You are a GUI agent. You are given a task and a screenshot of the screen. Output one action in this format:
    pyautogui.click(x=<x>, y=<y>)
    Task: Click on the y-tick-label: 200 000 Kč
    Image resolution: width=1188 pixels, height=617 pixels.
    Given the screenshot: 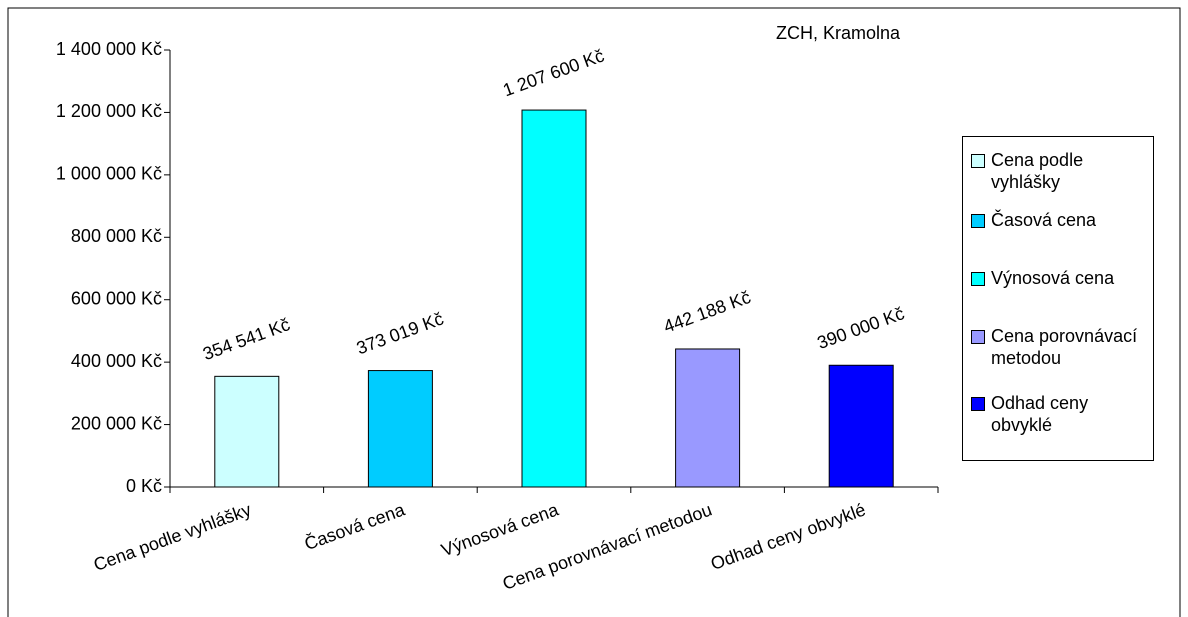 What is the action you would take?
    pyautogui.click(x=116, y=423)
    